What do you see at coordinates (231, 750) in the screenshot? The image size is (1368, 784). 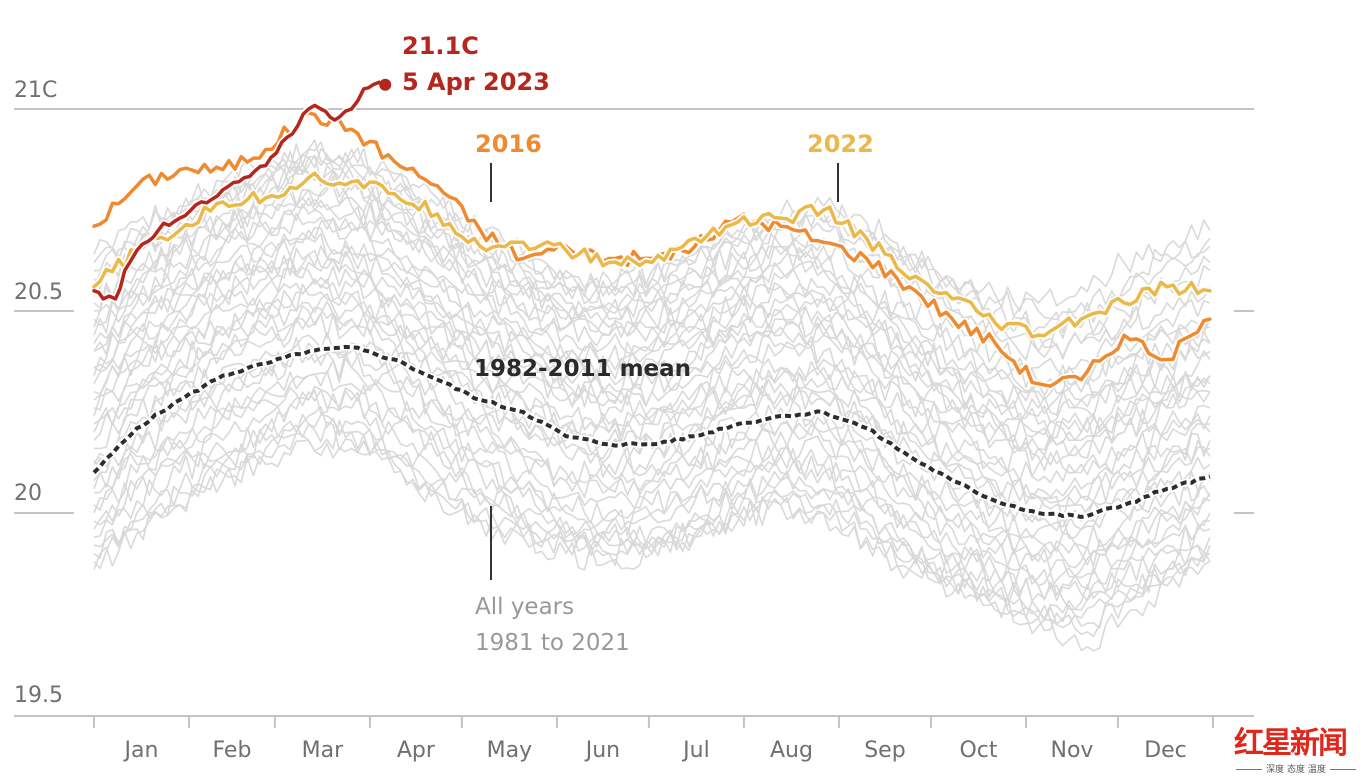 I see `x-tick-label-feb: Feb` at bounding box center [231, 750].